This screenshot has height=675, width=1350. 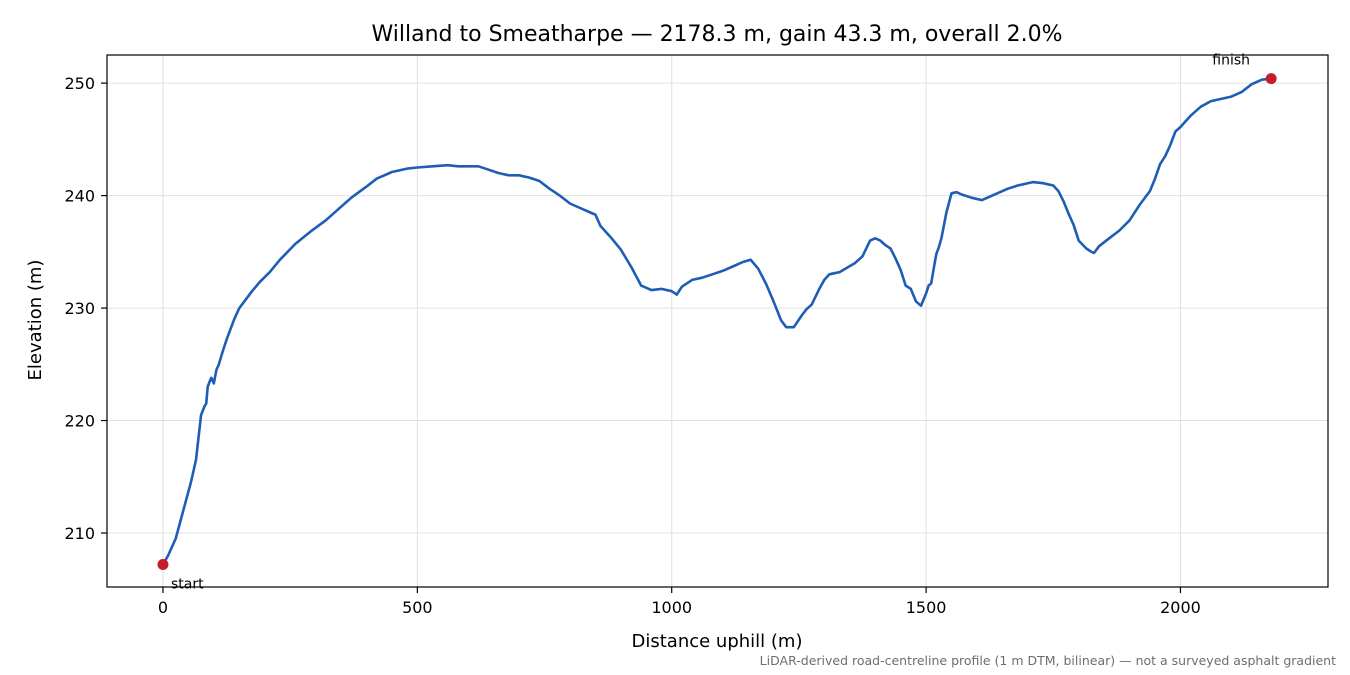 What do you see at coordinates (1180, 607) in the screenshot?
I see `x-tick-label: 2000` at bounding box center [1180, 607].